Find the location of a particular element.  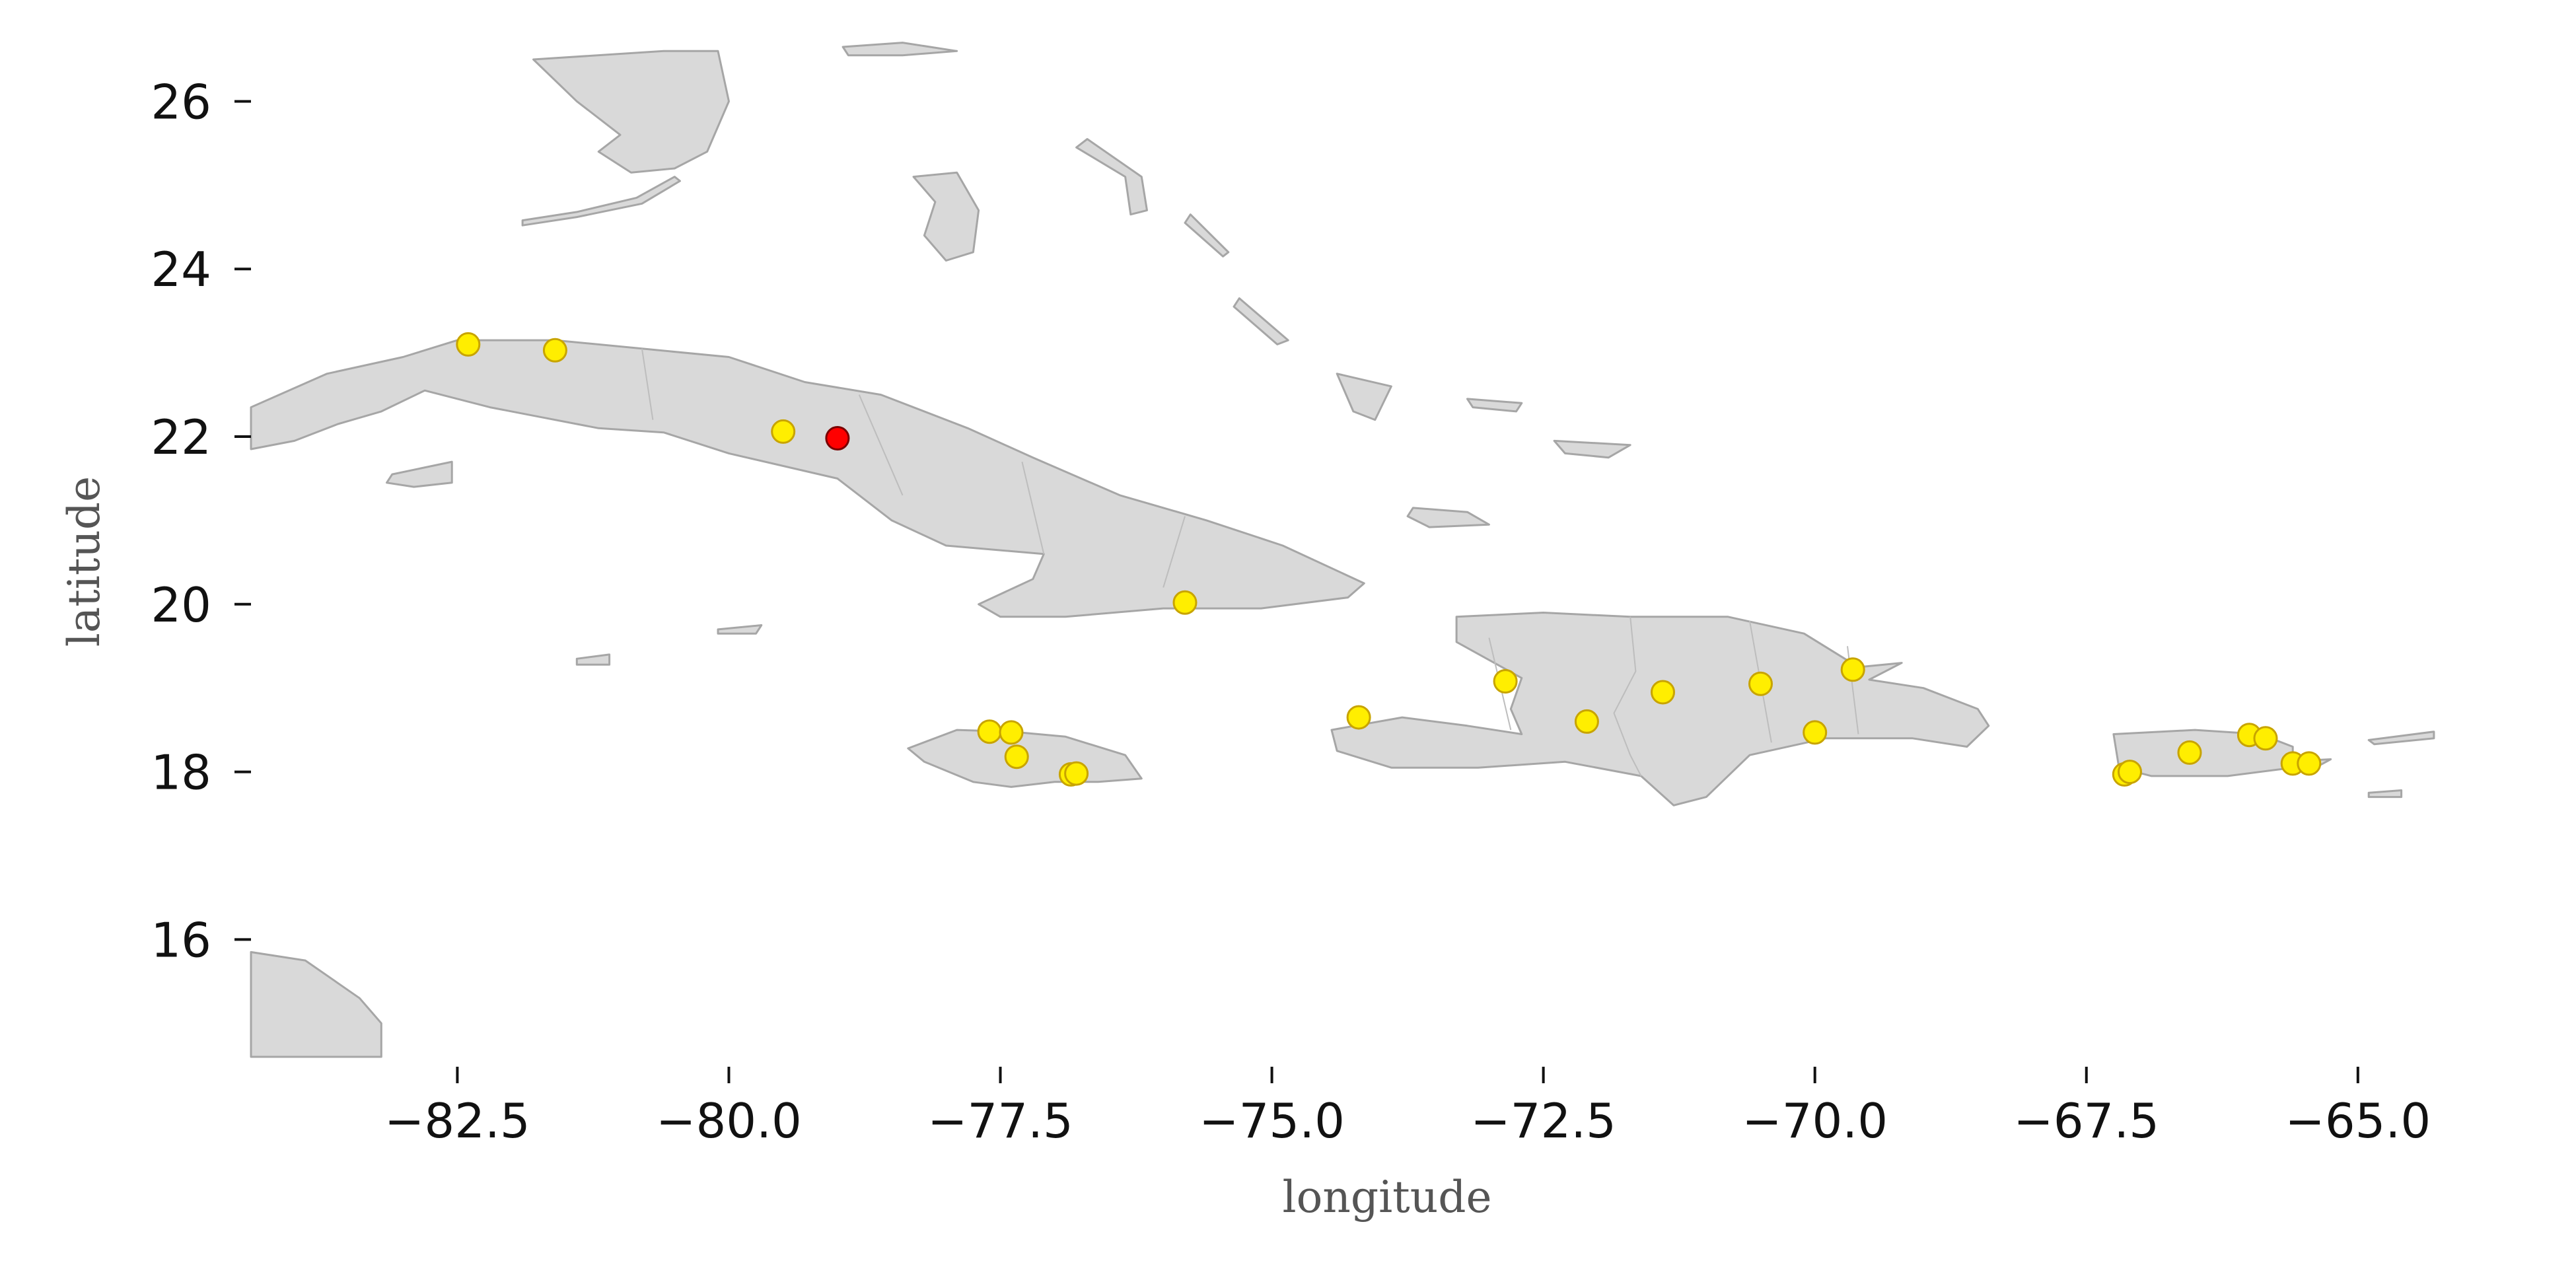

andros-shape is located at coordinates (946, 216).